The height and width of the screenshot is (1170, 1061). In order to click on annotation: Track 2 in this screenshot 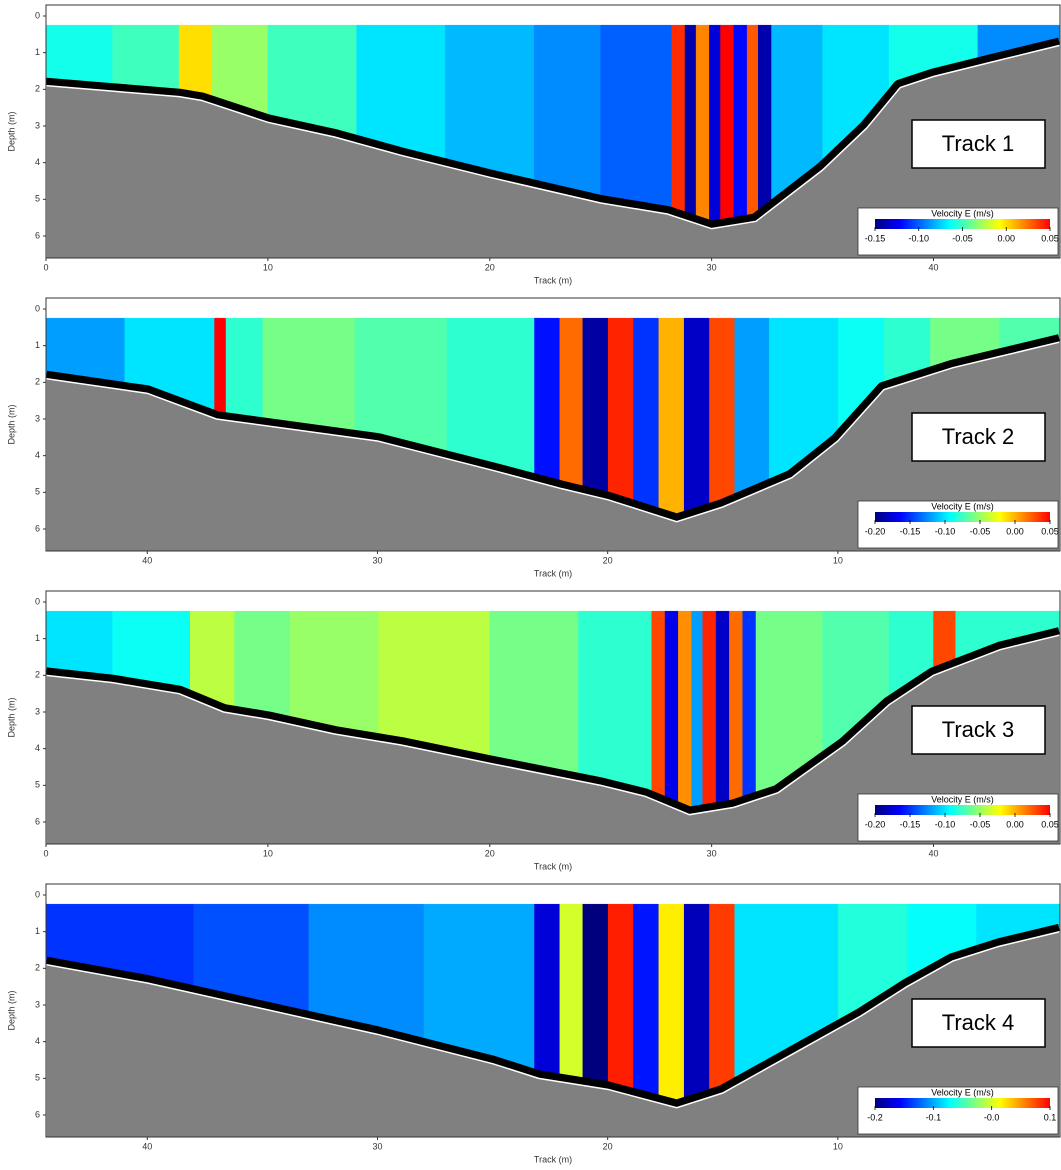, I will do `click(978, 436)`.